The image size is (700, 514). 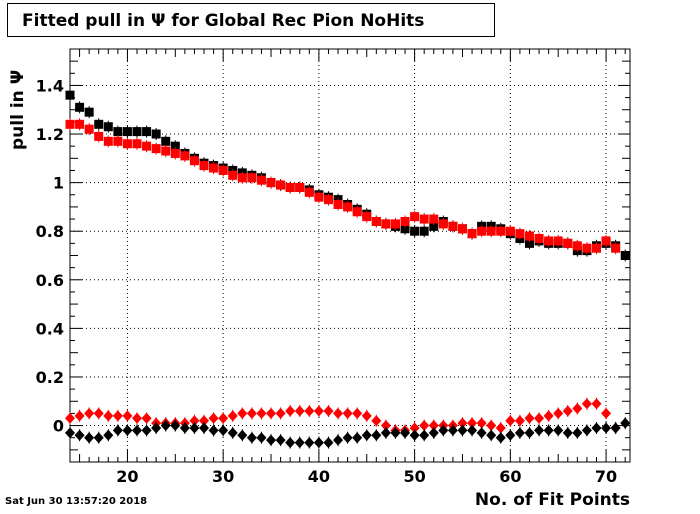 I want to click on x-axis-label: No. of Fit Points, so click(x=552, y=500).